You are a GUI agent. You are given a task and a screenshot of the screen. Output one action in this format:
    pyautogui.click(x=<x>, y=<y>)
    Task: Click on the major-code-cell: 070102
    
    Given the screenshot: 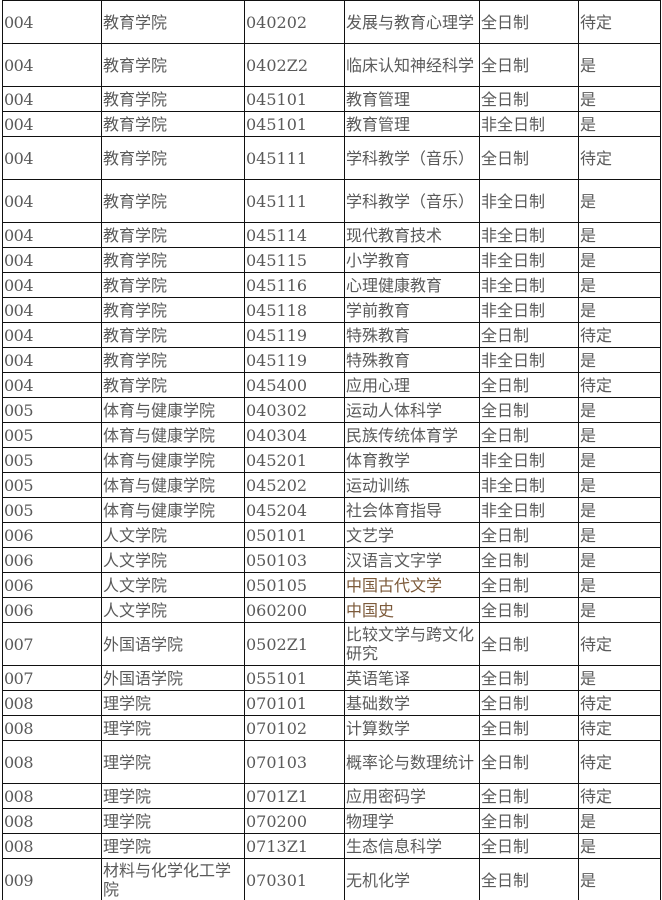 What is the action you would take?
    pyautogui.click(x=294, y=728)
    